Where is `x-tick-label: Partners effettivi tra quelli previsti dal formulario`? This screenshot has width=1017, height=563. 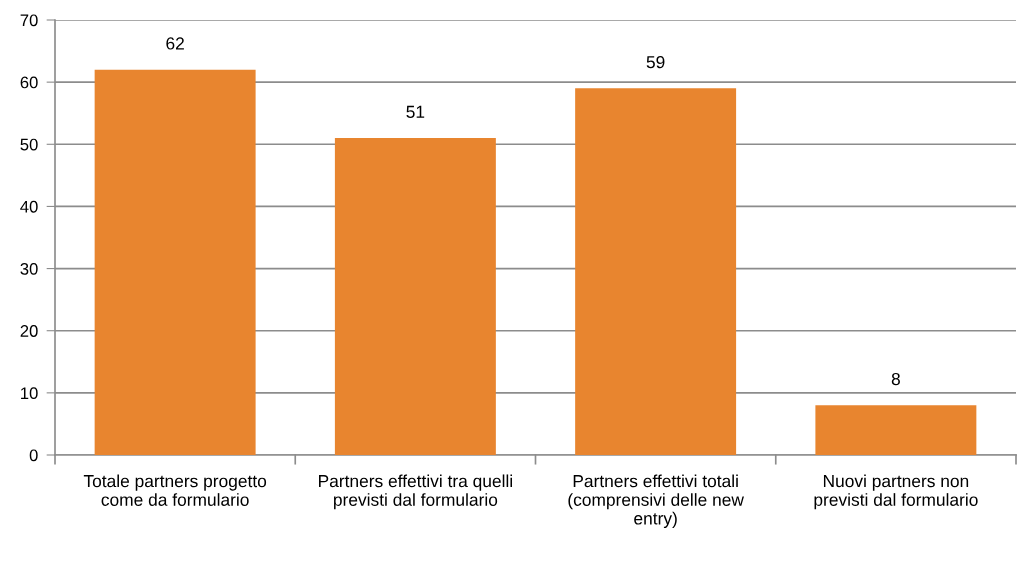 x-tick-label: Partners effettivi tra quelli previsti dal formulario is located at coordinates (415, 492).